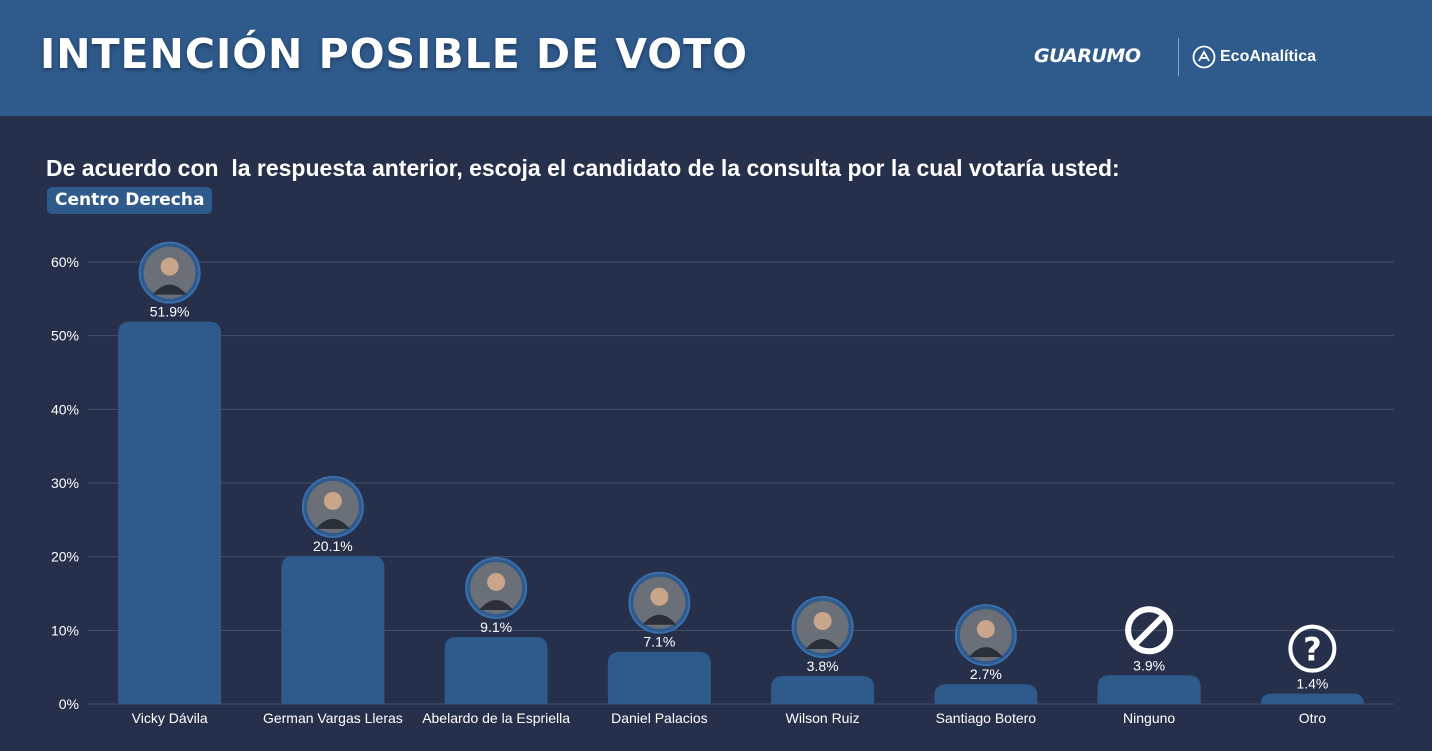 The image size is (1432, 751). I want to click on ecoanalitica-logo: EcoAnalítica, so click(1254, 57).